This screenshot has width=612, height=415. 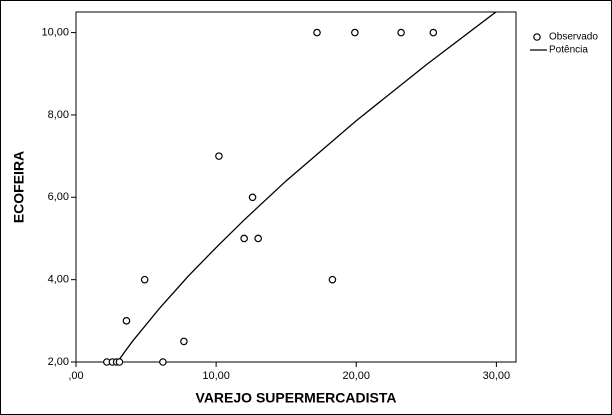 What do you see at coordinates (19, 187) in the screenshot?
I see `y-axis-title: ECOFEIRA` at bounding box center [19, 187].